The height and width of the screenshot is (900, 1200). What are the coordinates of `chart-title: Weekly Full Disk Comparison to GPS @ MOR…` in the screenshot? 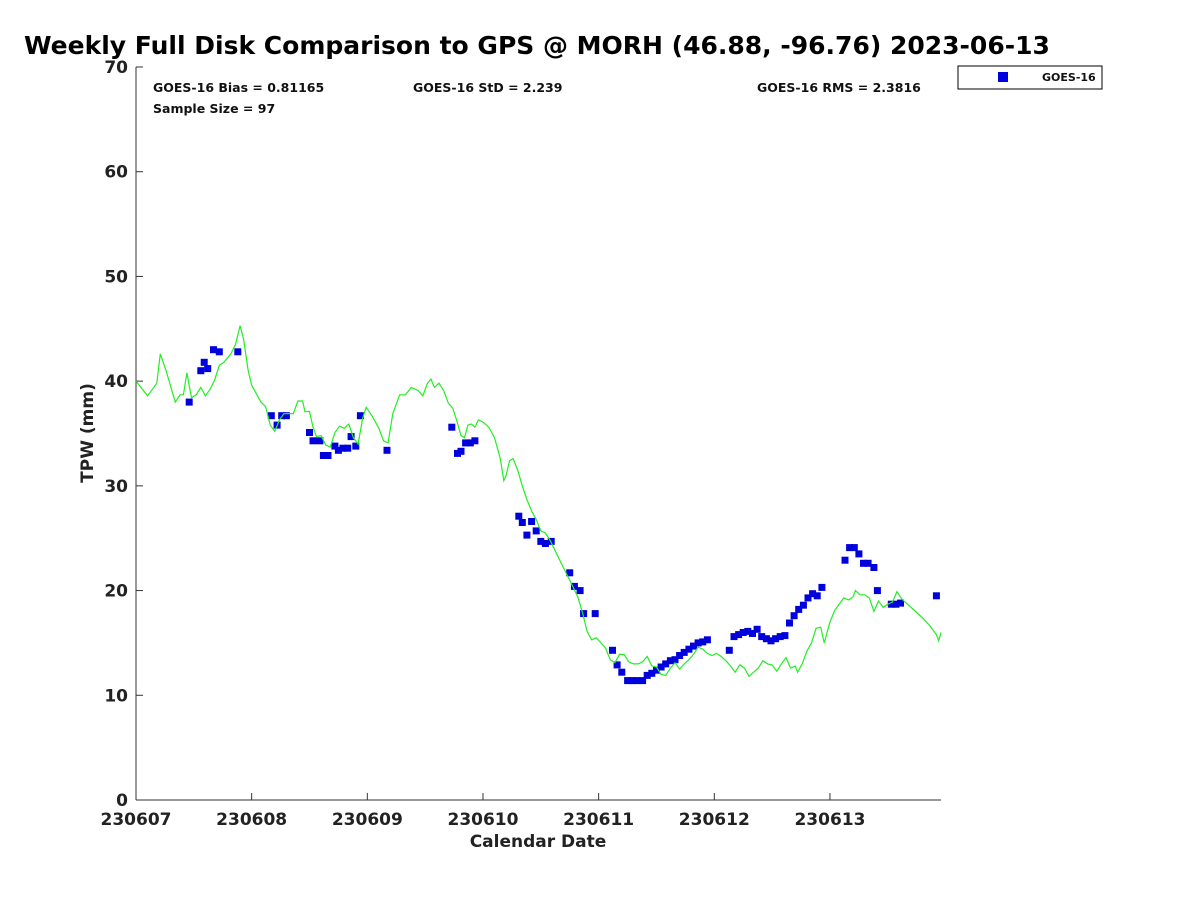 It's located at (537, 45).